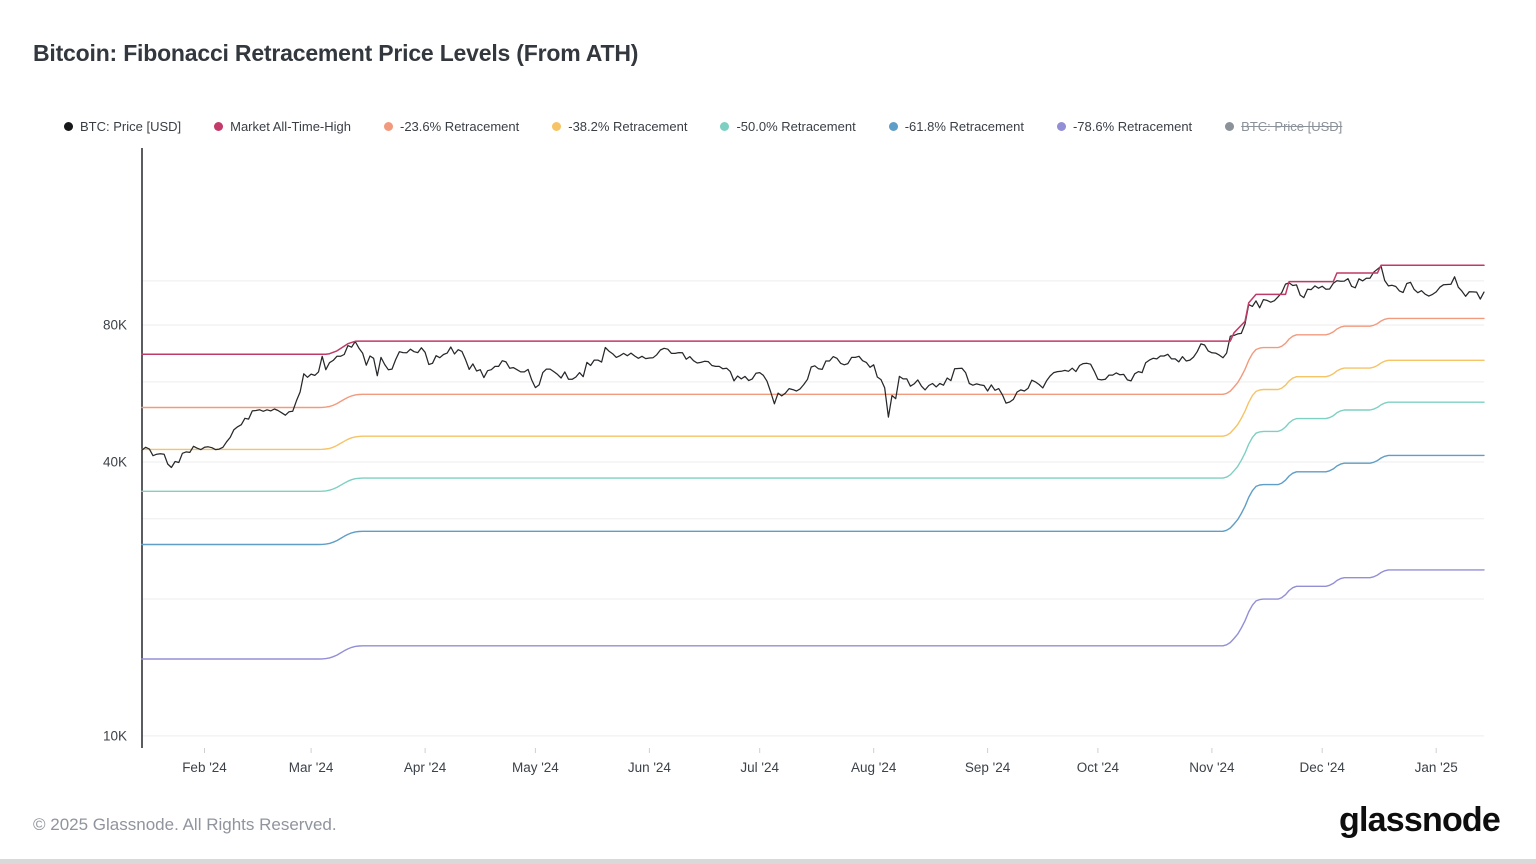  I want to click on legend-item-label: -78.6% Retracement, so click(1132, 126).